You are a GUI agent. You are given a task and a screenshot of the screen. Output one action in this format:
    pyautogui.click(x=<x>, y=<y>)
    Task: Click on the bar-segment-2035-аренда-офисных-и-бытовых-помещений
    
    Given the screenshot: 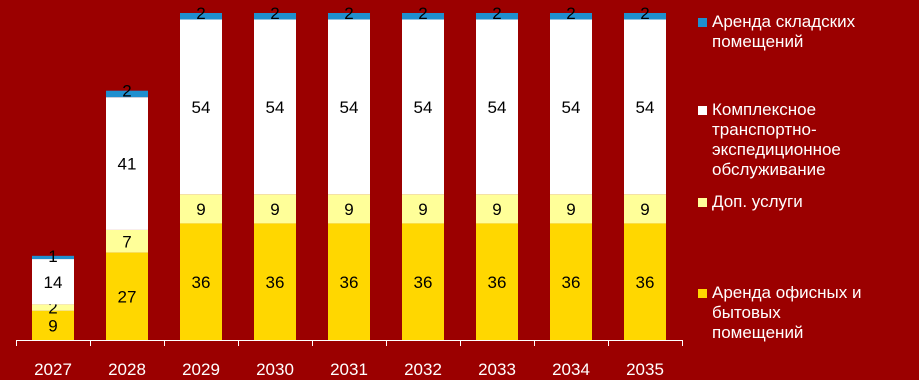 What is the action you would take?
    pyautogui.click(x=645, y=281)
    